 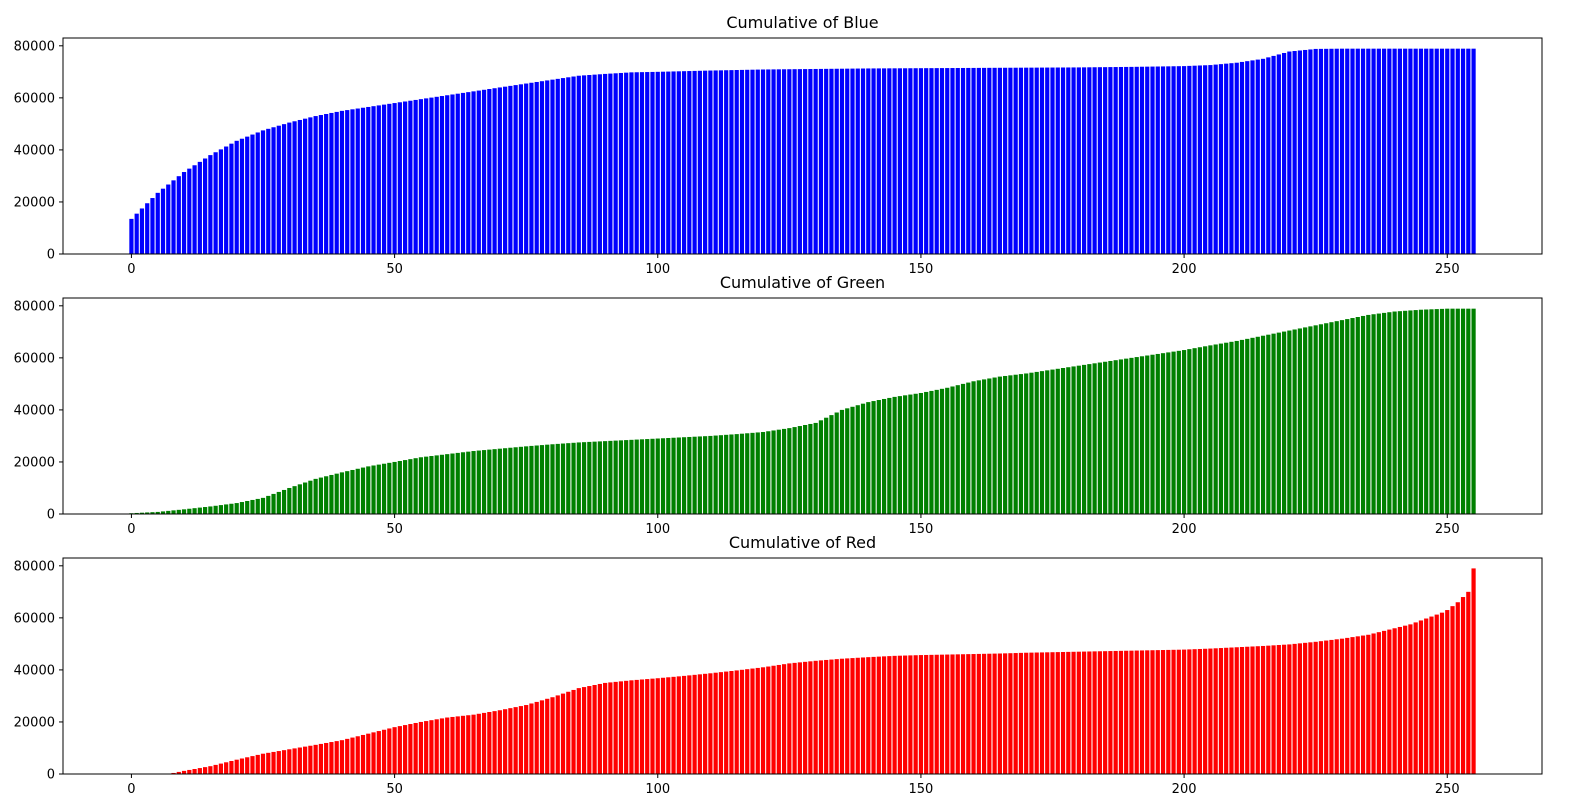 I want to click on x-tick-label: 100, so click(x=657, y=789).